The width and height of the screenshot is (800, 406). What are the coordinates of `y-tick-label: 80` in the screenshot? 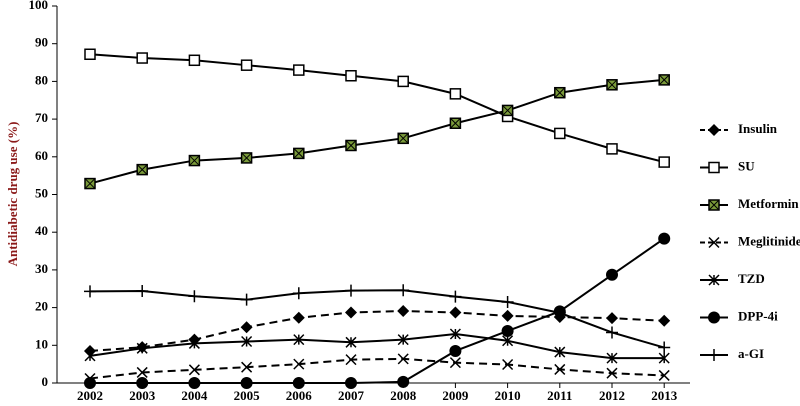 It's located at (41, 79).